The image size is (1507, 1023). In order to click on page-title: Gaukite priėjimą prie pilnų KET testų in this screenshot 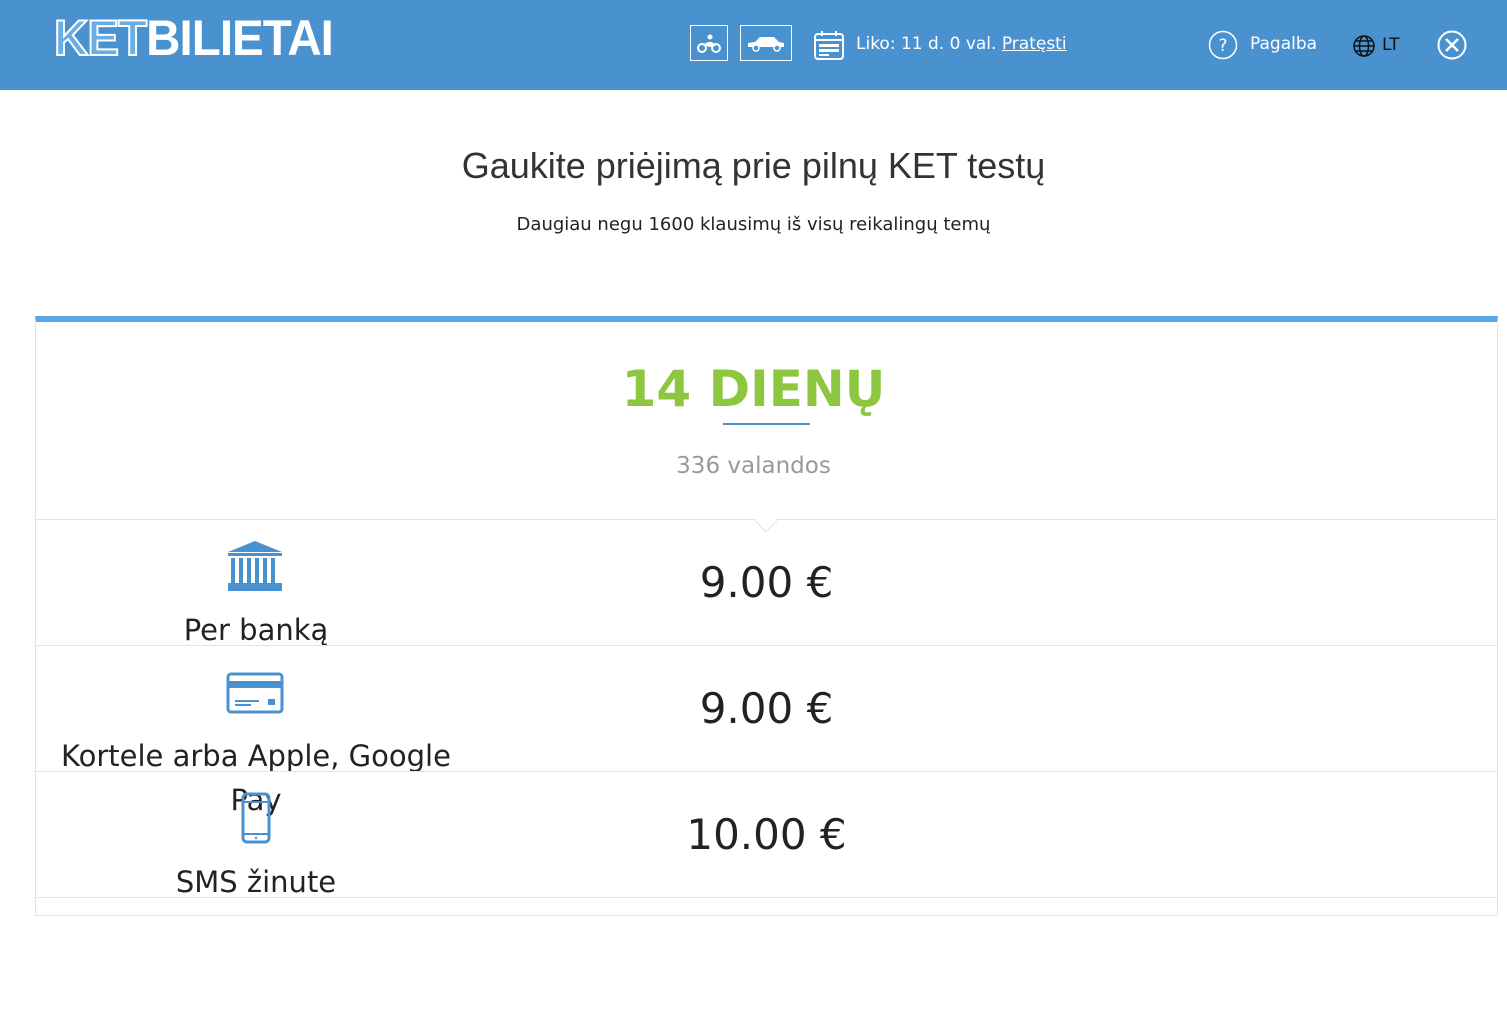, I will do `click(753, 165)`.